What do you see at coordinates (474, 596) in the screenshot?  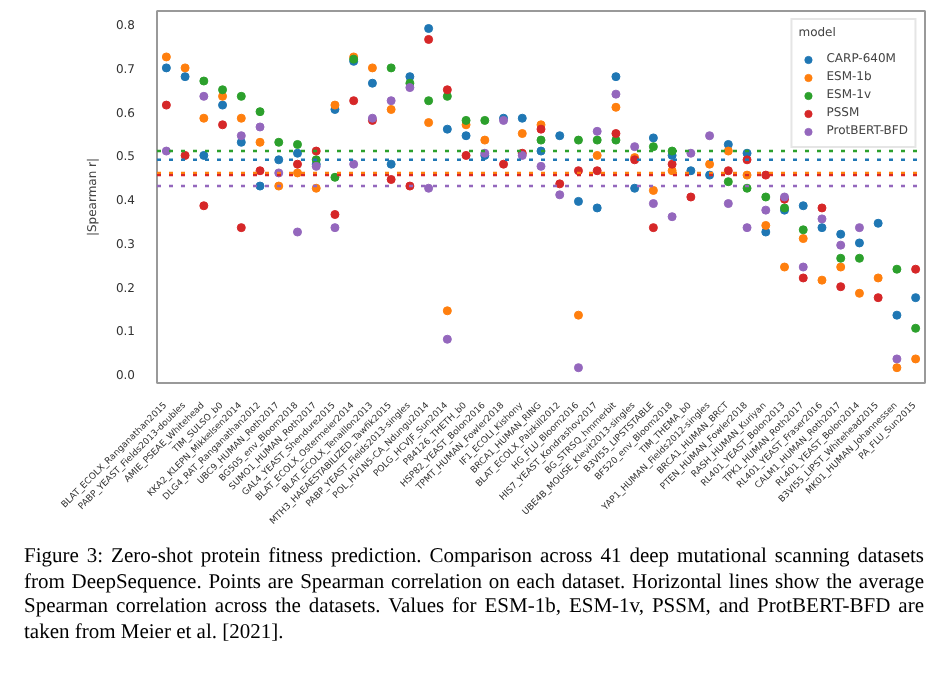 I see `caption: Figure 3: Zero-shot protein fitness prediction. Comparison across 41 deep mutational scanning datasets from DeepSequence. Points are Spearman correlation on each dataset. Horizontal lines show the average Spearman correlation across the datasets. Values for ESM-1b, ESM-1v, PSSM, and ProtBERT-BFD are taken from Meier et al. [2021].` at bounding box center [474, 596].